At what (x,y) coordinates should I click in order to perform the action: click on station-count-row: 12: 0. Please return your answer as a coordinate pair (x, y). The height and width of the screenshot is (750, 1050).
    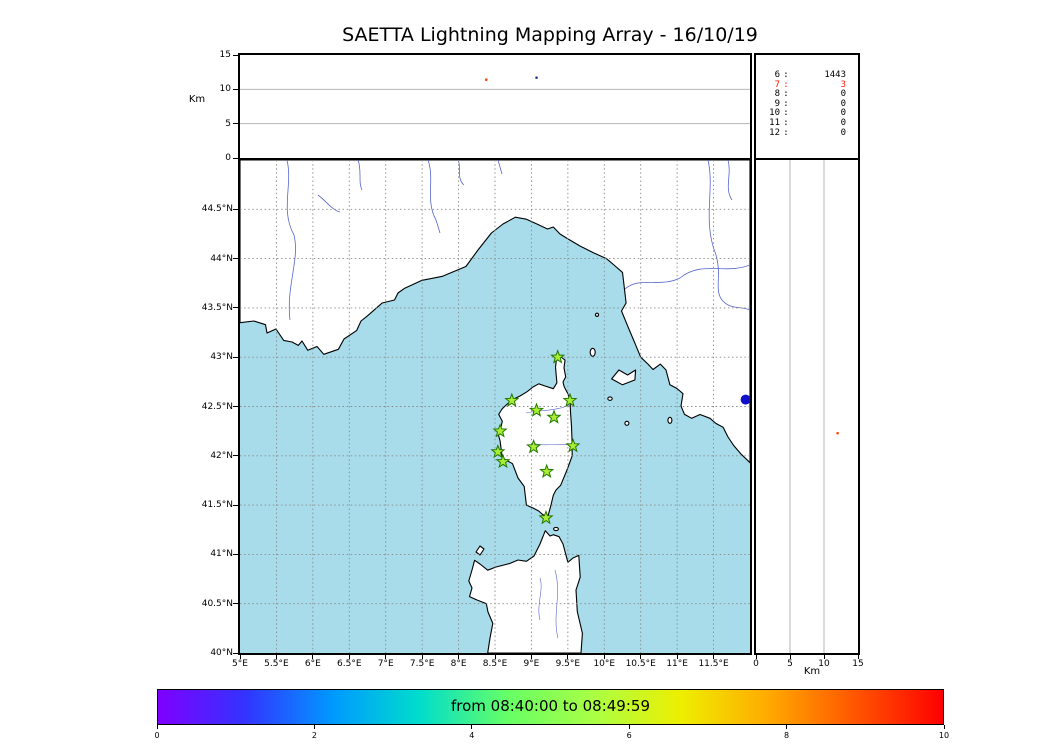
    Looking at the image, I should click on (805, 133).